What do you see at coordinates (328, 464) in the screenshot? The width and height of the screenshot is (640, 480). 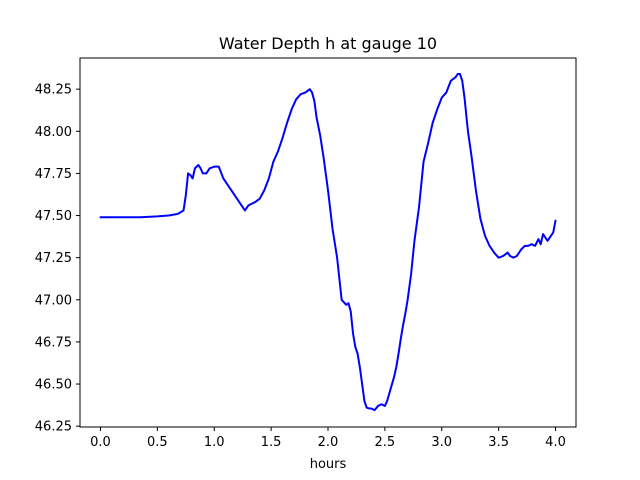 I see `x-axis-label: hours` at bounding box center [328, 464].